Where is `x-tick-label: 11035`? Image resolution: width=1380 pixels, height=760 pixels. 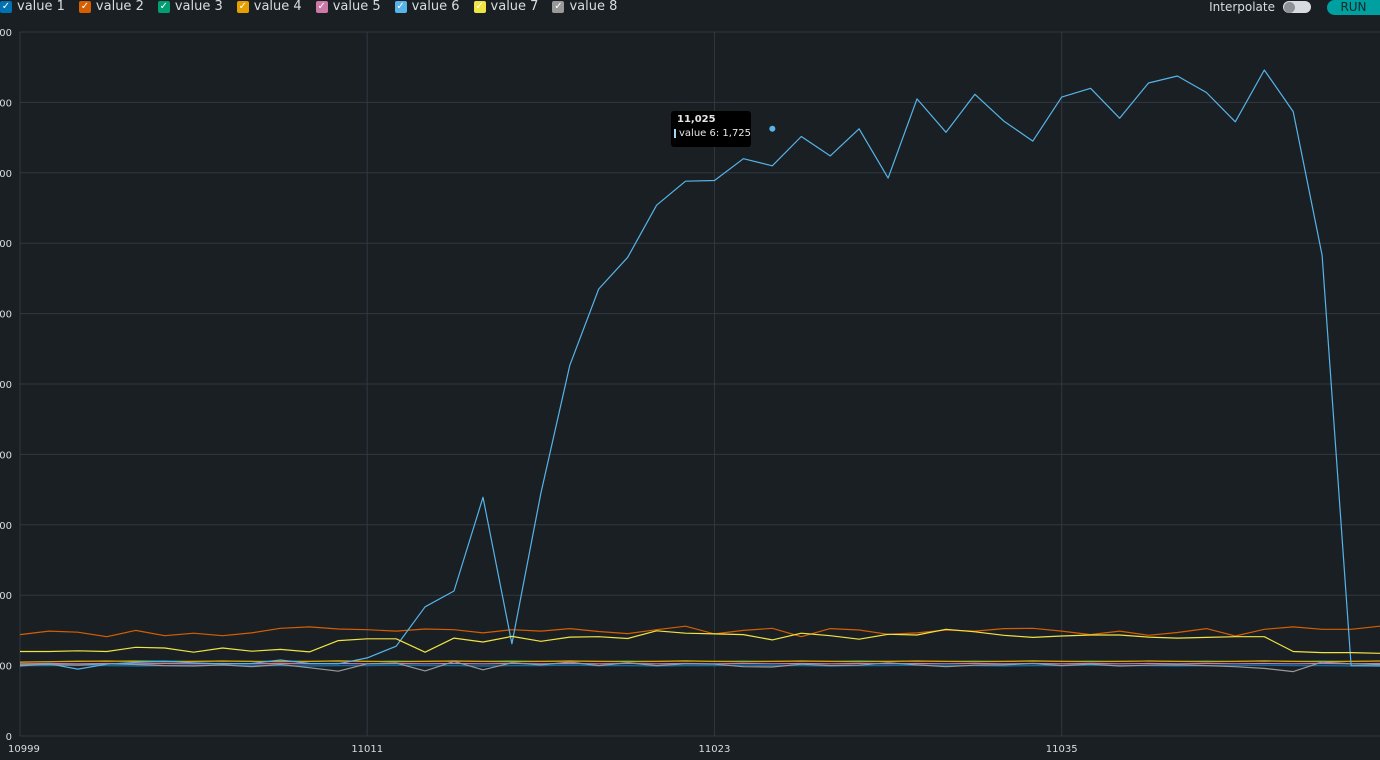 x-tick-label: 11035 is located at coordinates (1062, 749).